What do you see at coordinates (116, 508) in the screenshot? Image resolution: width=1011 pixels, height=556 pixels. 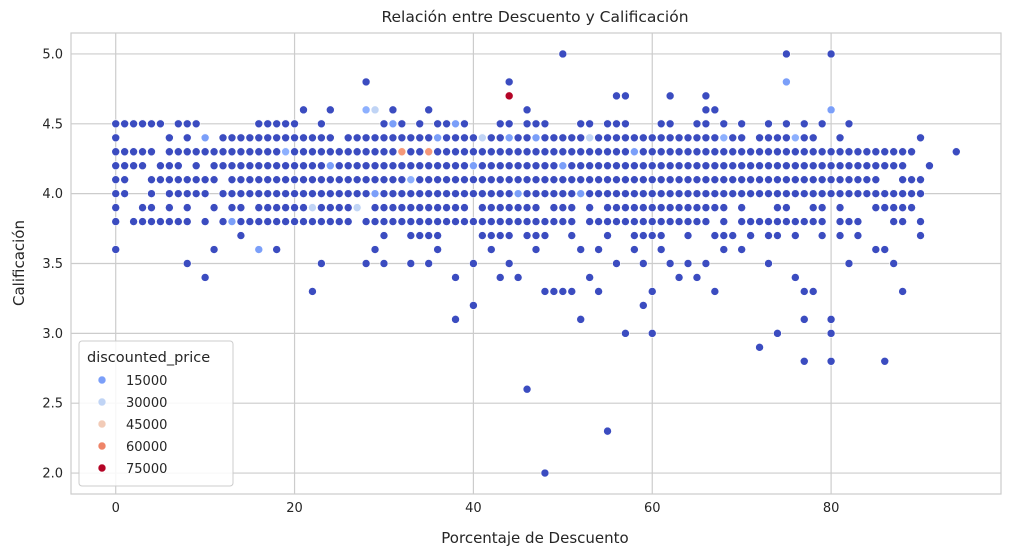 I see `x-tick-label: 0` at bounding box center [116, 508].